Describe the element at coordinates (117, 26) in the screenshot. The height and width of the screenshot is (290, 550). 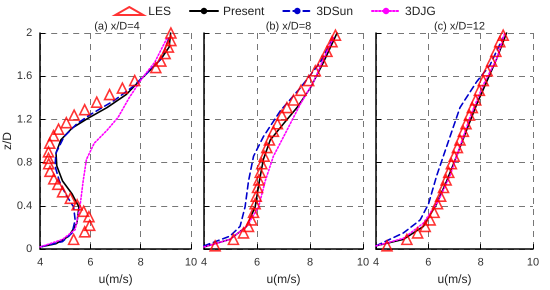
I see `chart-title: (a) x/D=4` at that location.